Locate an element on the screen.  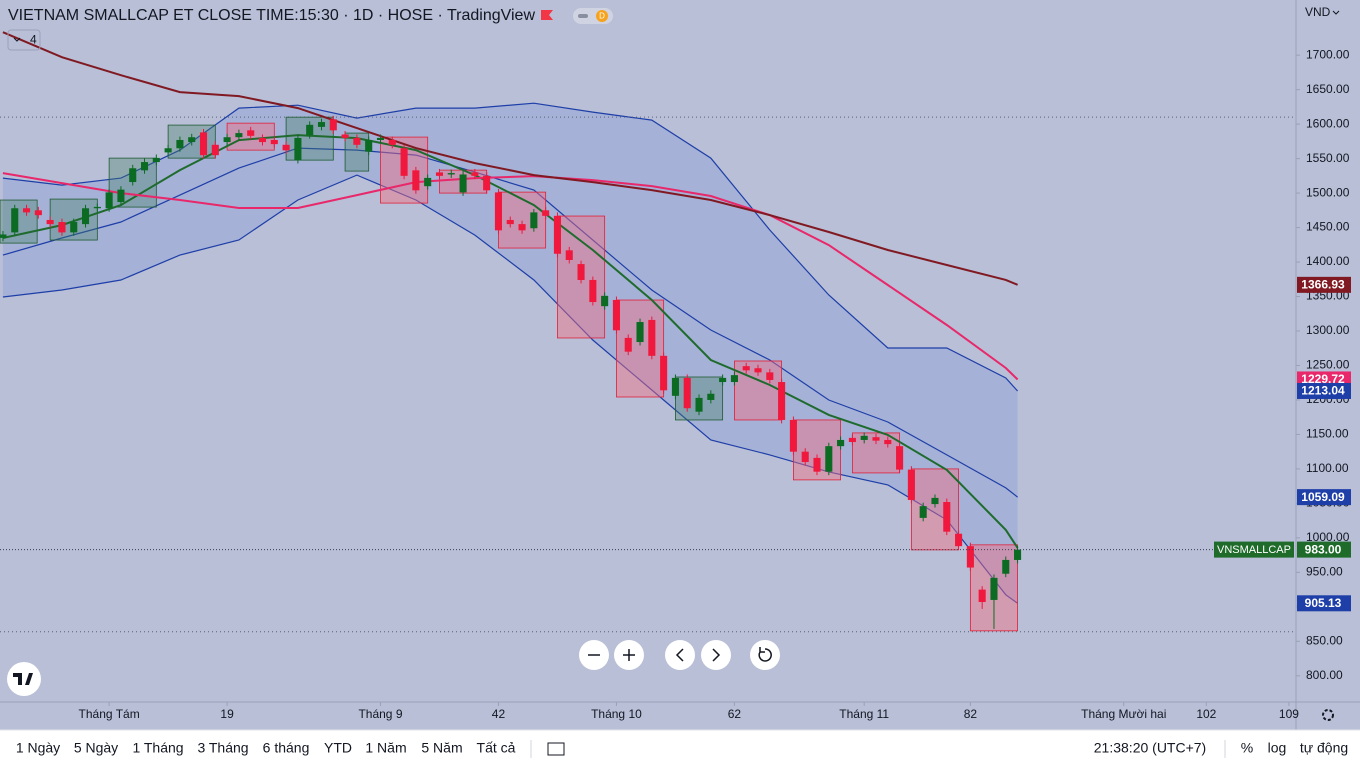
reset-icon is located at coordinates (765, 654).